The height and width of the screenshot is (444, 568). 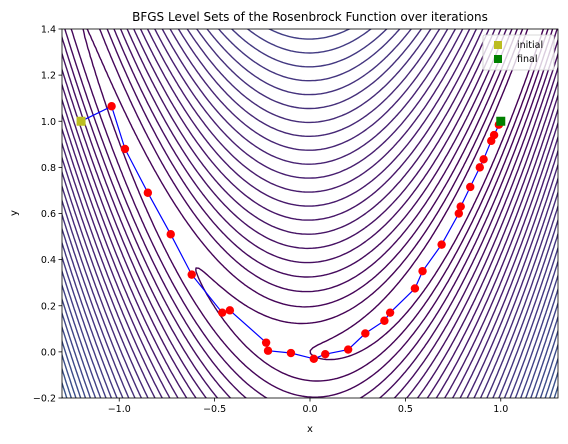 I want to click on final-point-marker, so click(x=501, y=121).